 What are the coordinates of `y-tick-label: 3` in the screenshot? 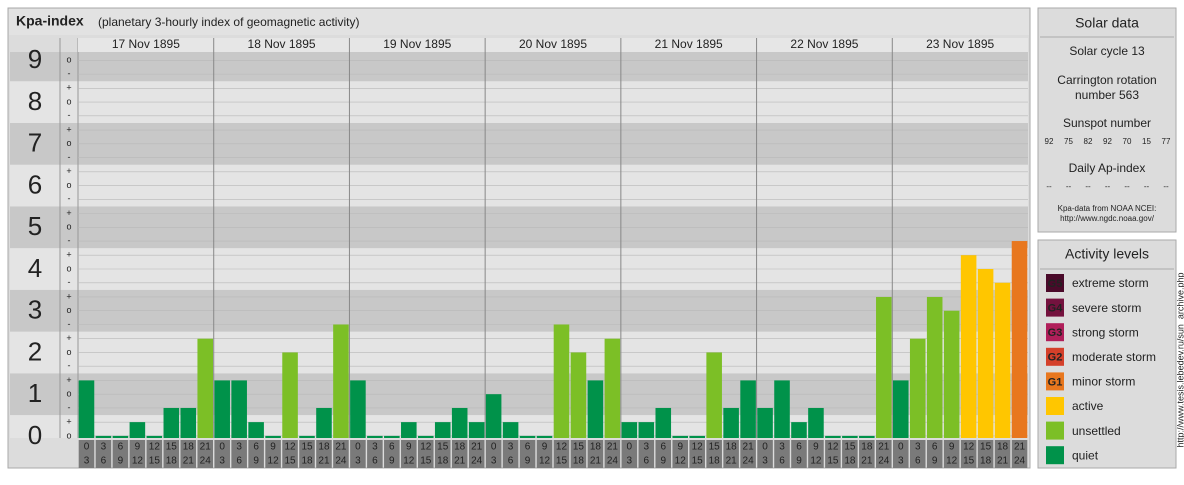 It's located at (35, 310).